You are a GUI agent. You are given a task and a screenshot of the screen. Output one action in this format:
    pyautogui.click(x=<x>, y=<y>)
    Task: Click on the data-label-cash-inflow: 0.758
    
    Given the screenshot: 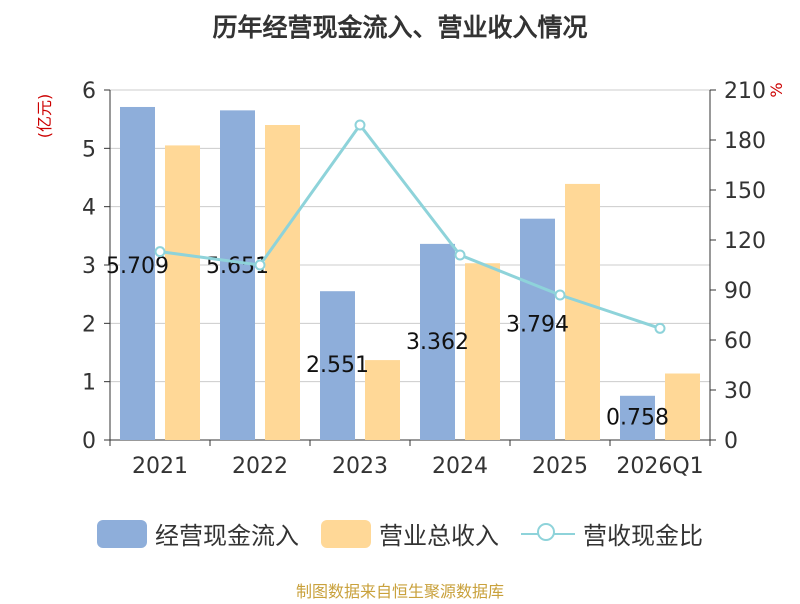 What is the action you would take?
    pyautogui.click(x=637, y=418)
    